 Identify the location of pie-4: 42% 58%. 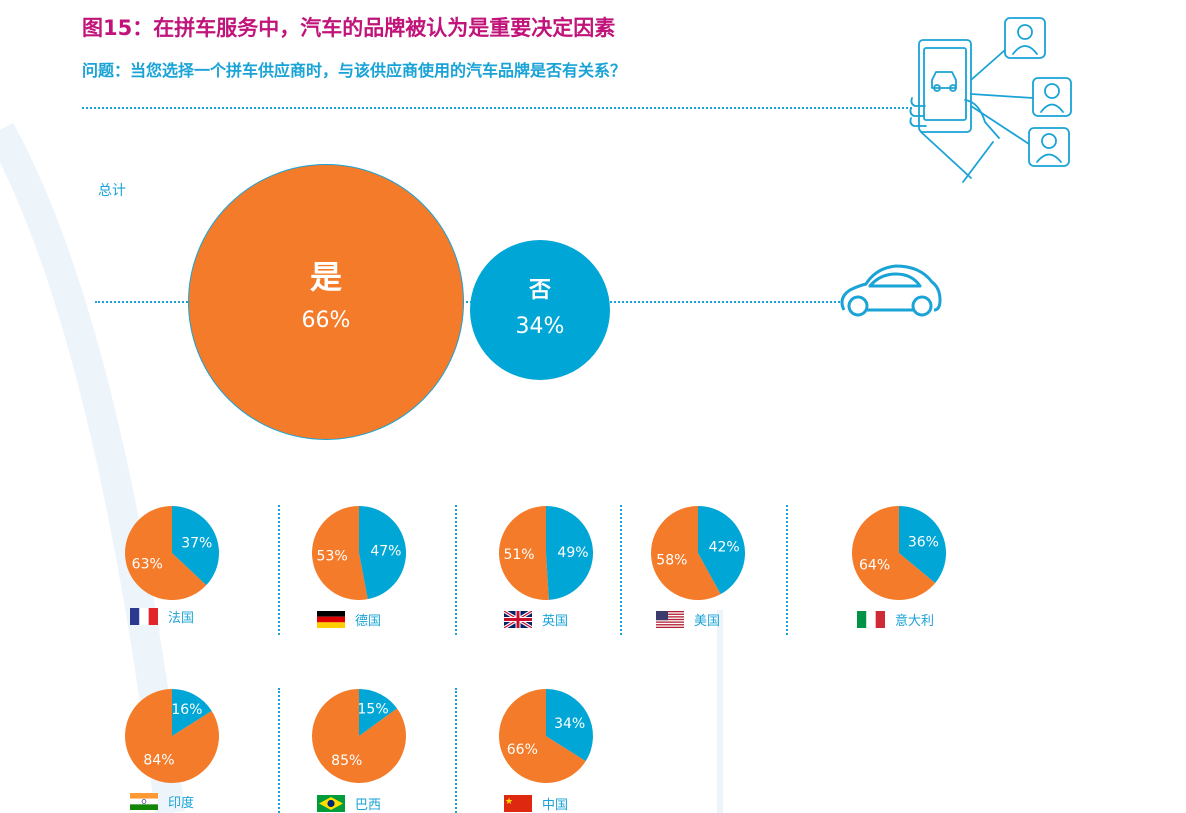
(698, 553).